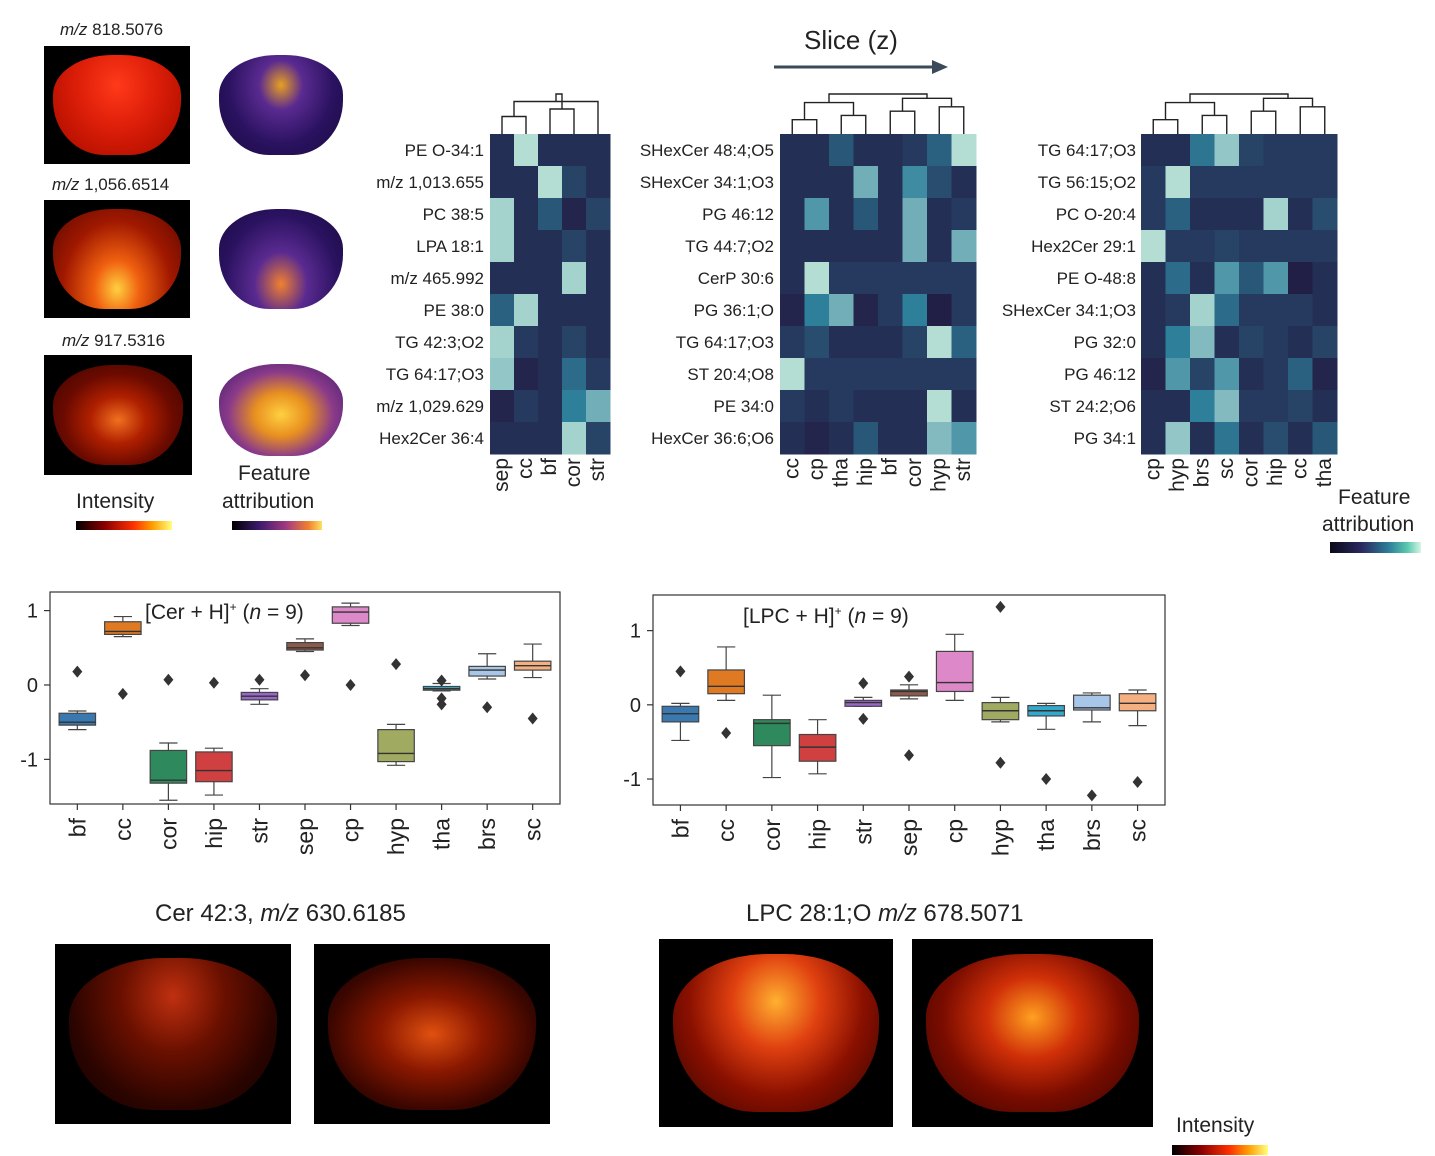 This screenshot has height=1156, width=1435. What do you see at coordinates (809, 913) in the screenshot?
I see `title-prefix: LPC 28:1;O` at bounding box center [809, 913].